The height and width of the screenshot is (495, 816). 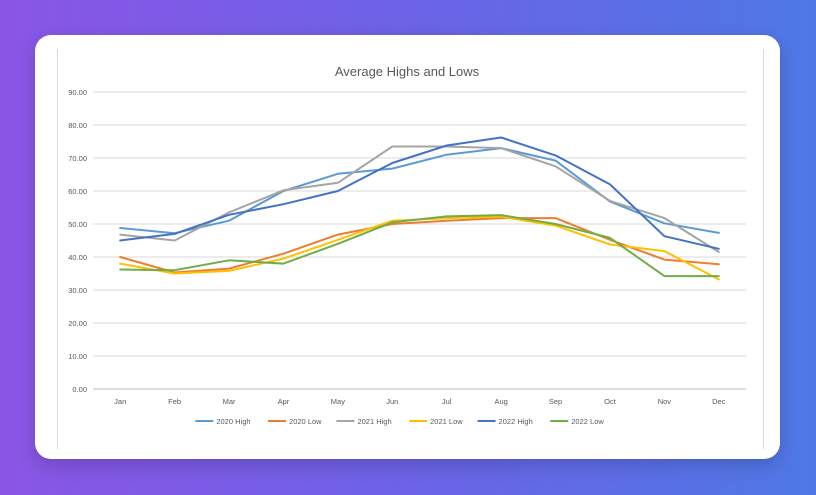 I want to click on series-line-2022-low, so click(x=419, y=246).